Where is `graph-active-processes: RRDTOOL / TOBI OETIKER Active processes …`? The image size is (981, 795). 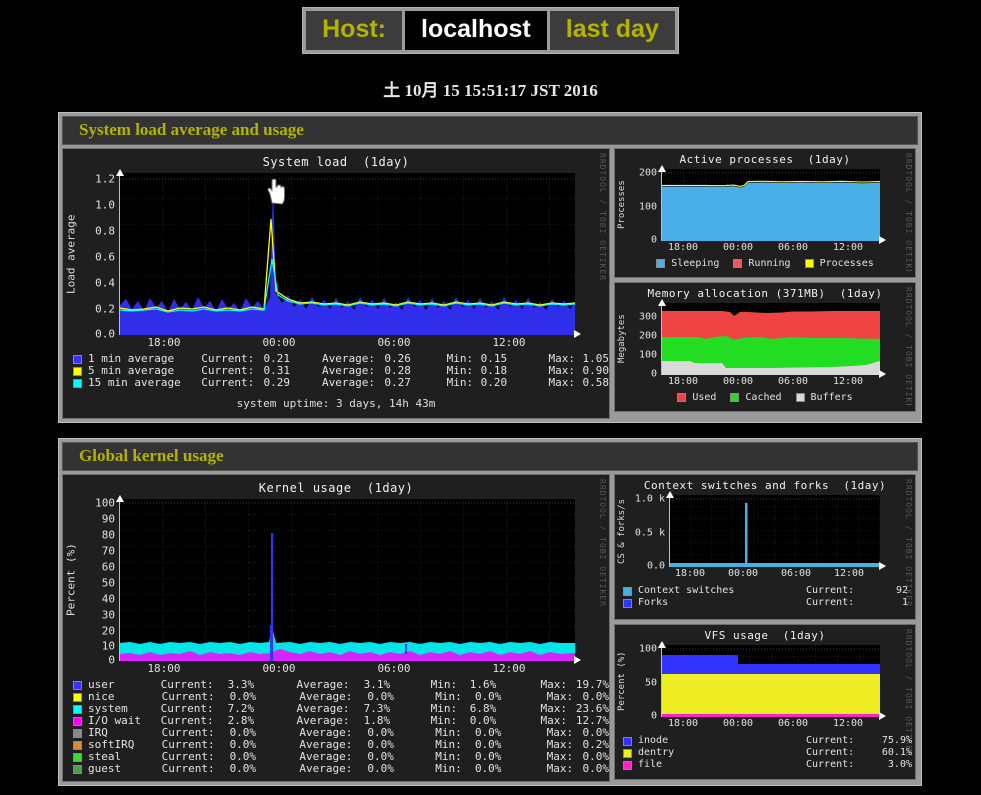 graph-active-processes: RRDTOOL / TOBI OETIKER Active processes … is located at coordinates (765, 213).